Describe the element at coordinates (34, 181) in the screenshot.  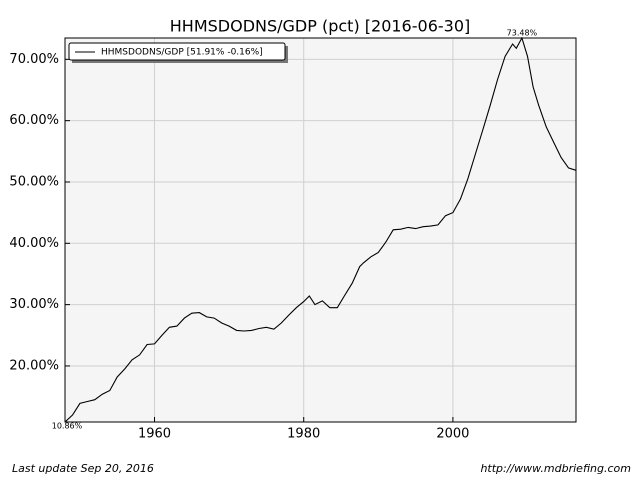
I see `y-tick-label: 50.00%` at that location.